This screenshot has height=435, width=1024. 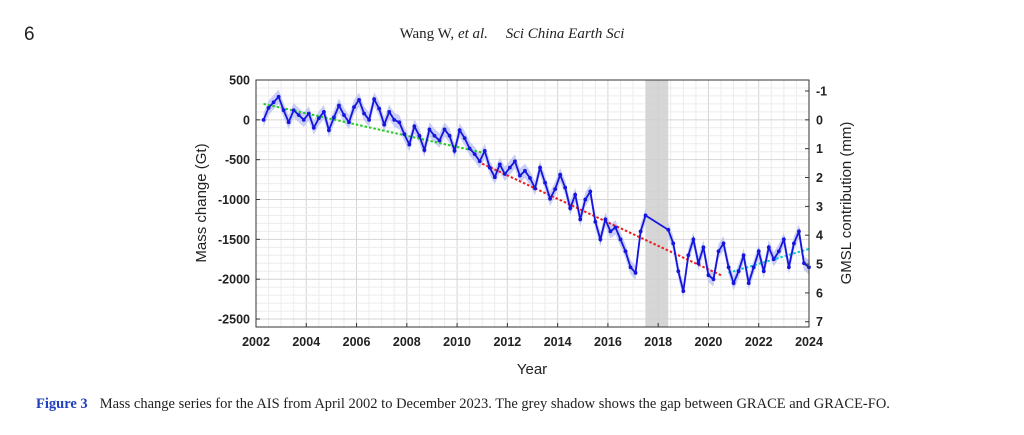 What do you see at coordinates (201, 202) in the screenshot?
I see `y-axis-label: Mass change (Gt)` at bounding box center [201, 202].